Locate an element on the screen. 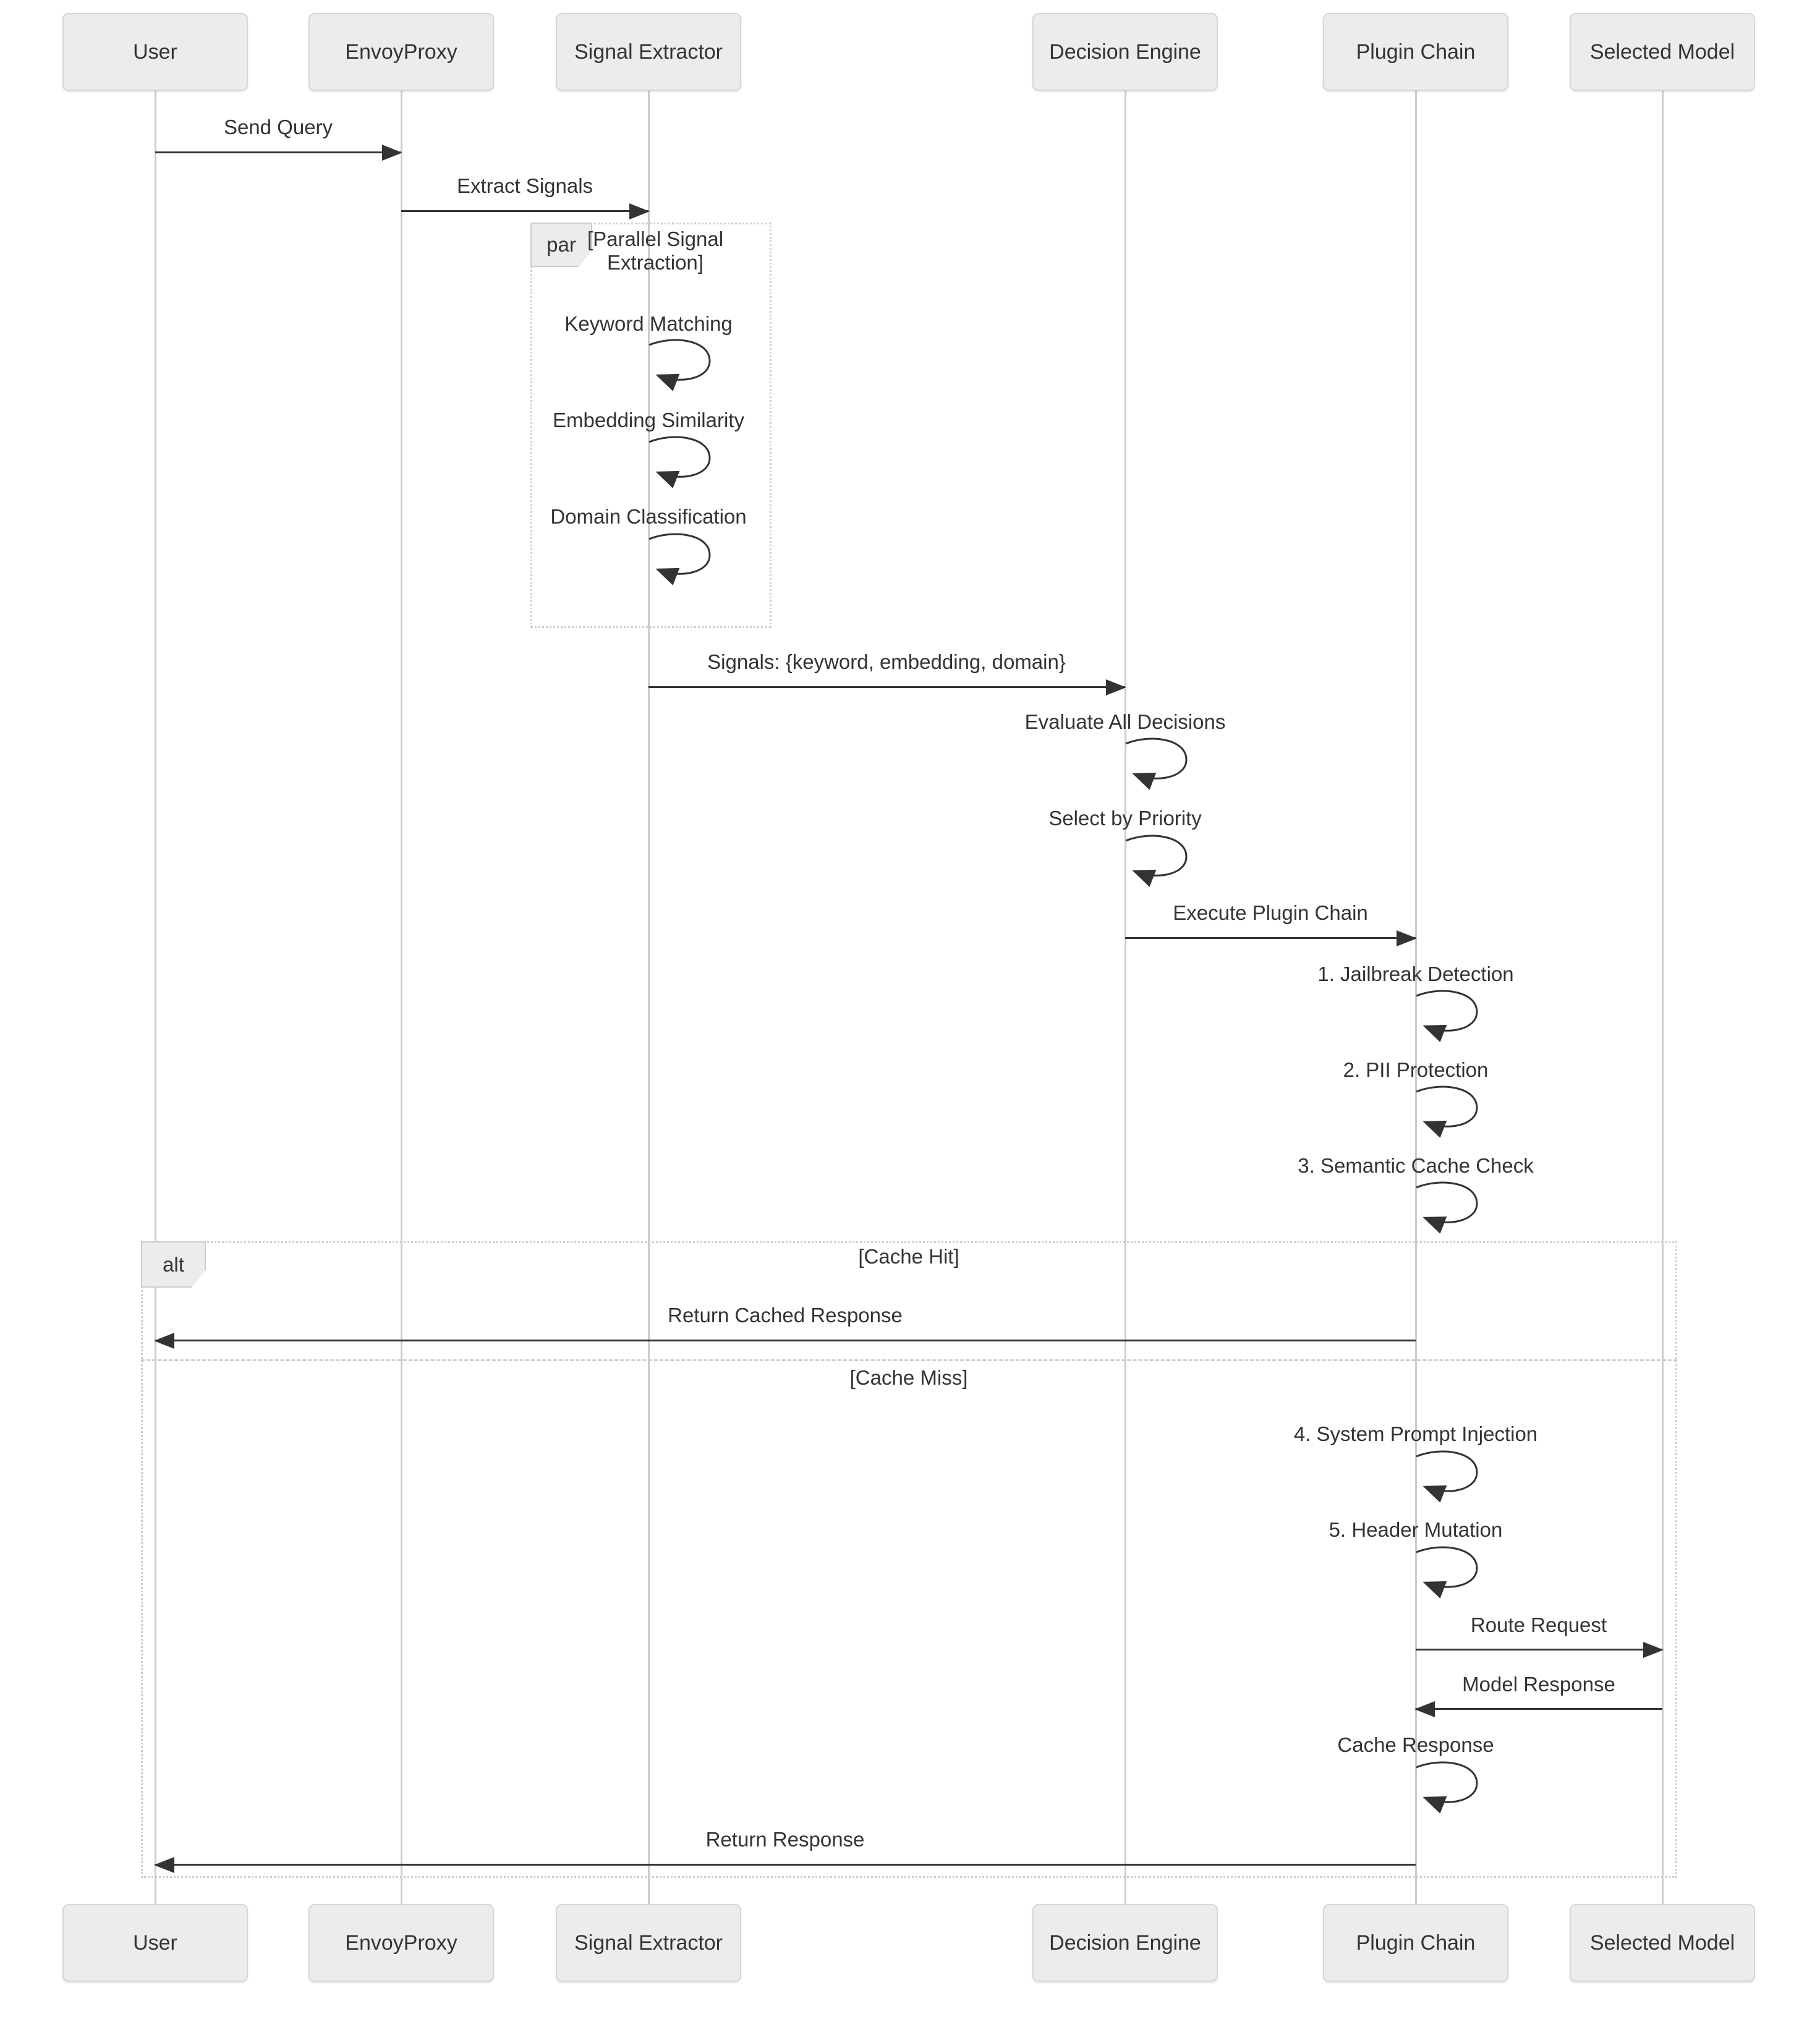  message-label-keyword-matching: Keyword Matching is located at coordinates (648, 323).